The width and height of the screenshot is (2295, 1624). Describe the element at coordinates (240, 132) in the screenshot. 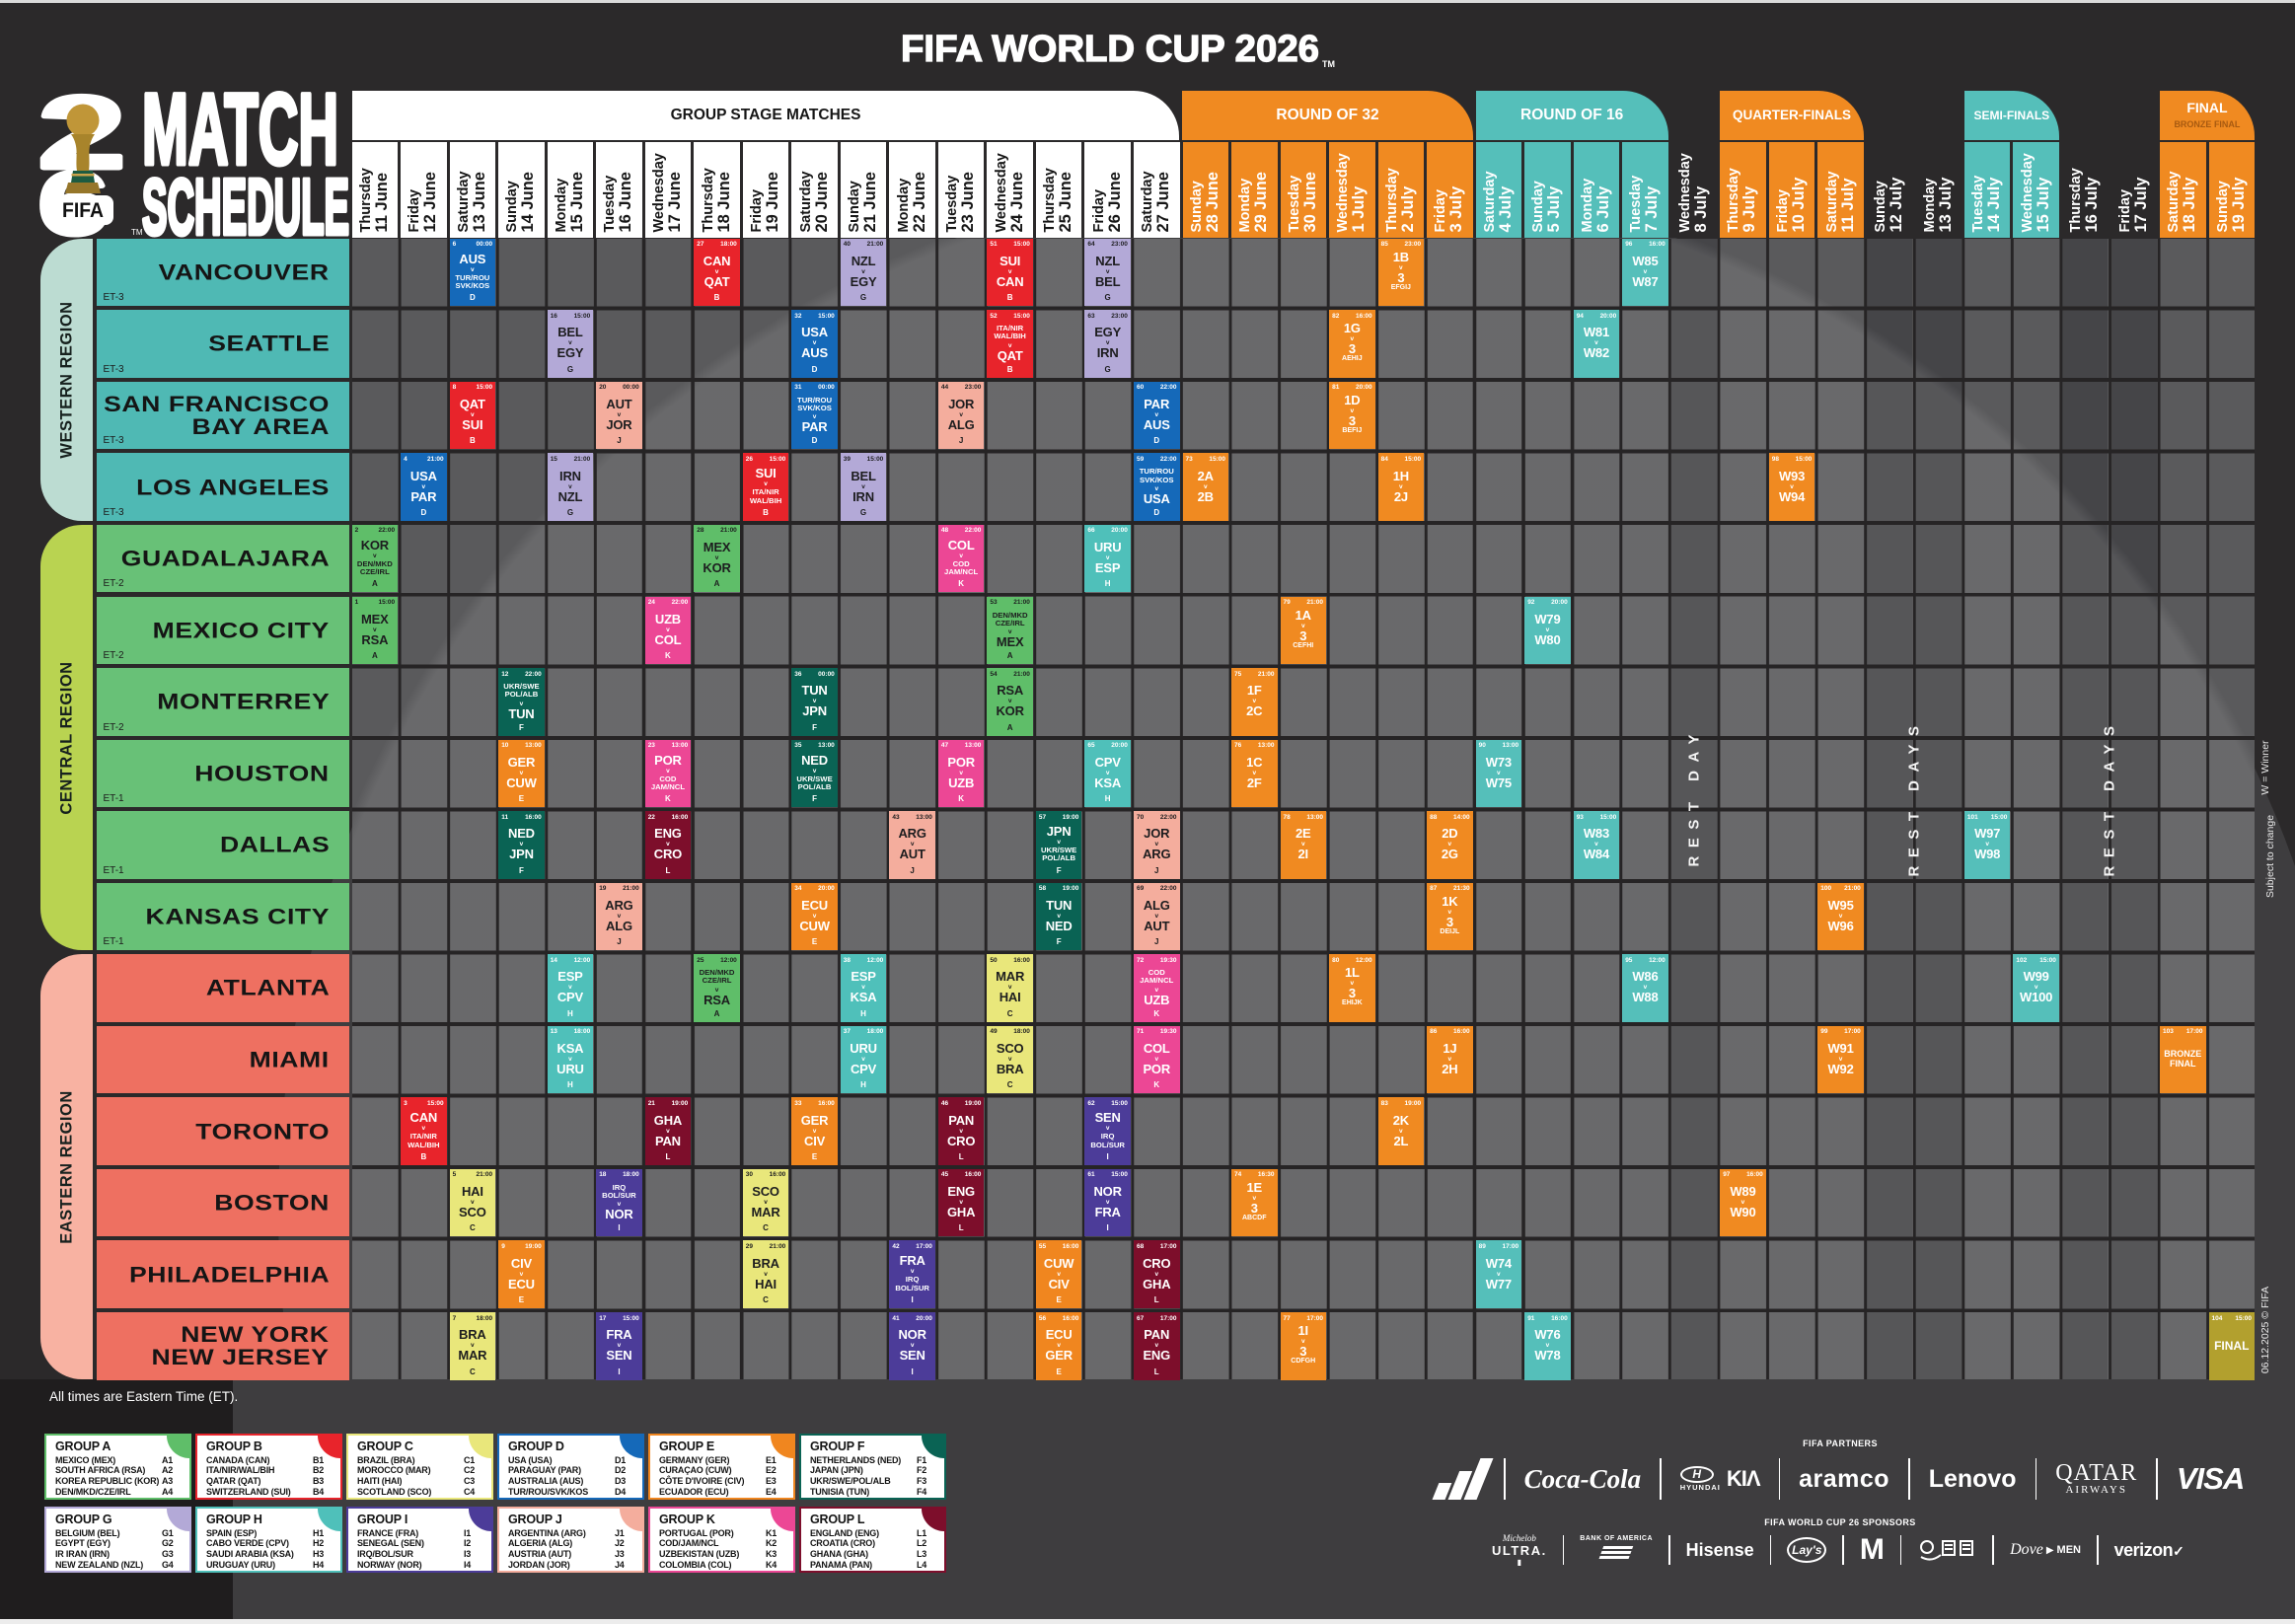

I see `svg-text: MATCH` at that location.